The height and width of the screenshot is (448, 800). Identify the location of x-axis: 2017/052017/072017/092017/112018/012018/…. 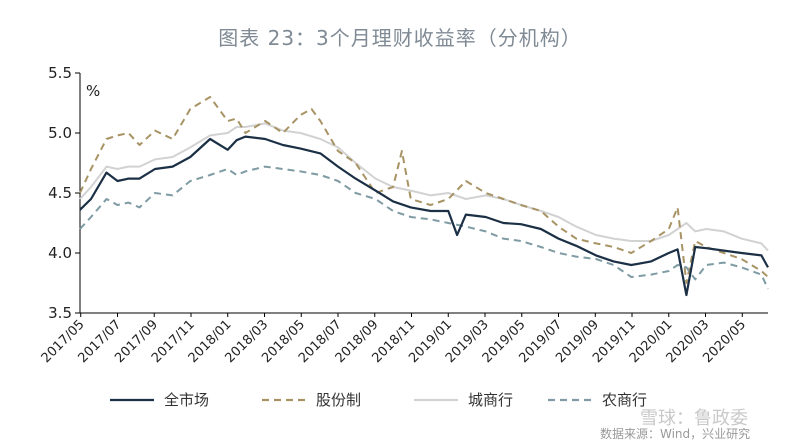
(403, 339).